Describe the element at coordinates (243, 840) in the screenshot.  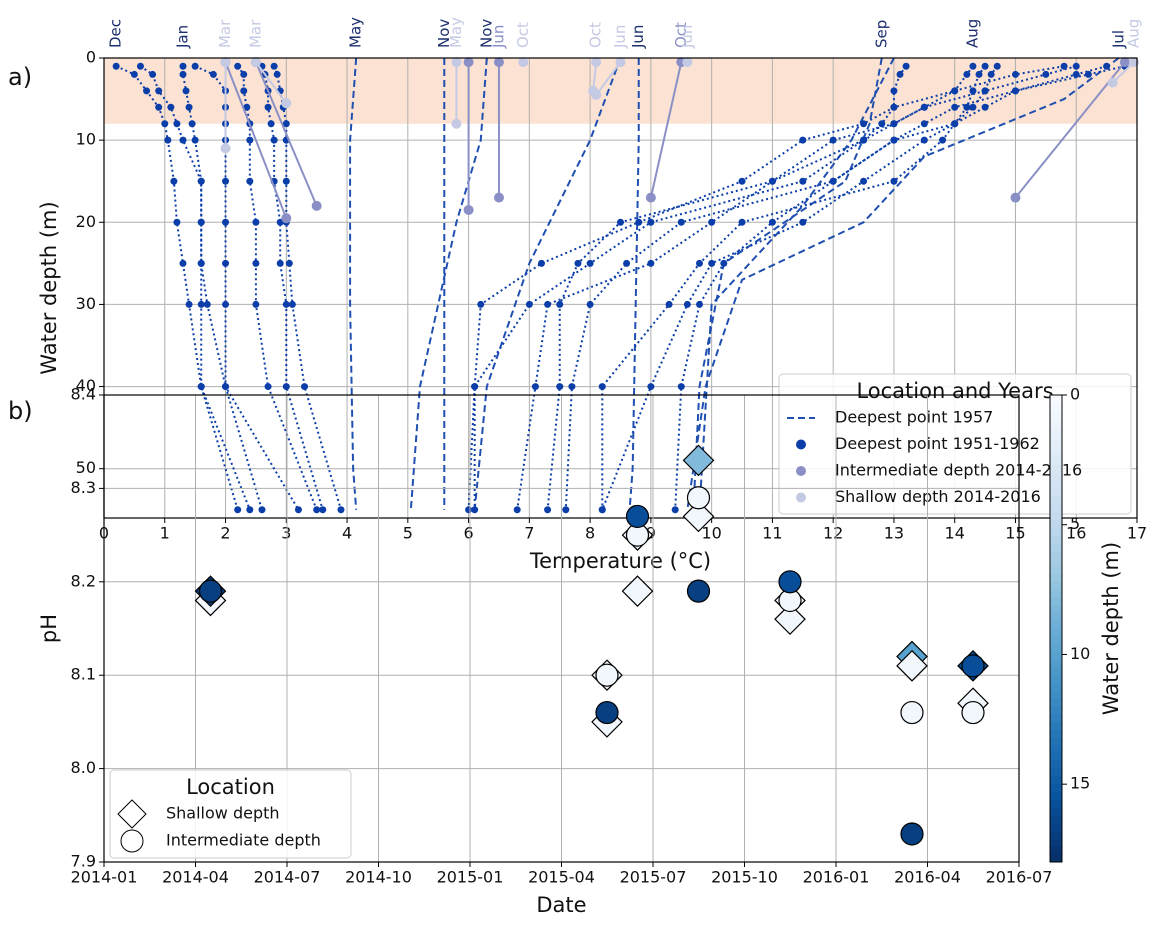
I see `legend-label: Intermediate depth` at that location.